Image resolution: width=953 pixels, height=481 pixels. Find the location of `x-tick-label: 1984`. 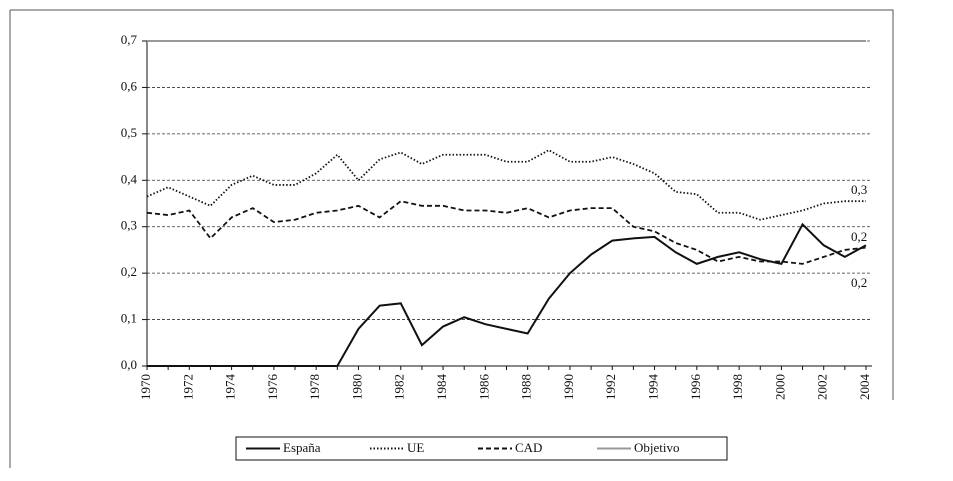

x-tick-label: 1984 is located at coordinates (441, 387).